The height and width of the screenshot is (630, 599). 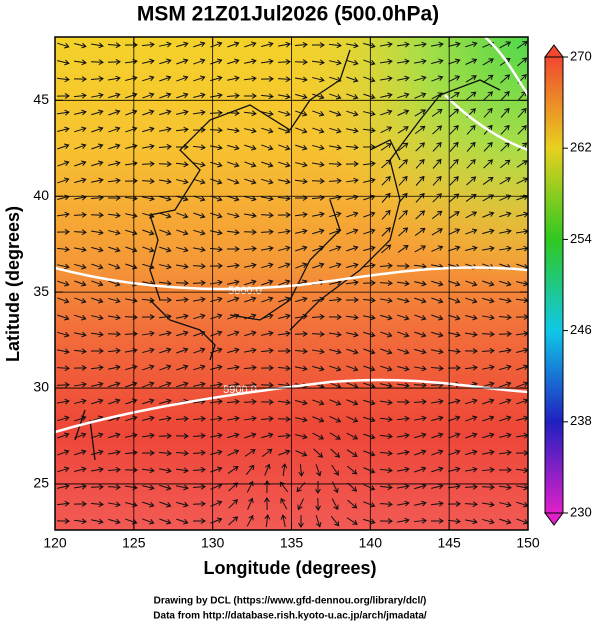 I want to click on x-tick-label: 125, so click(x=134, y=543).